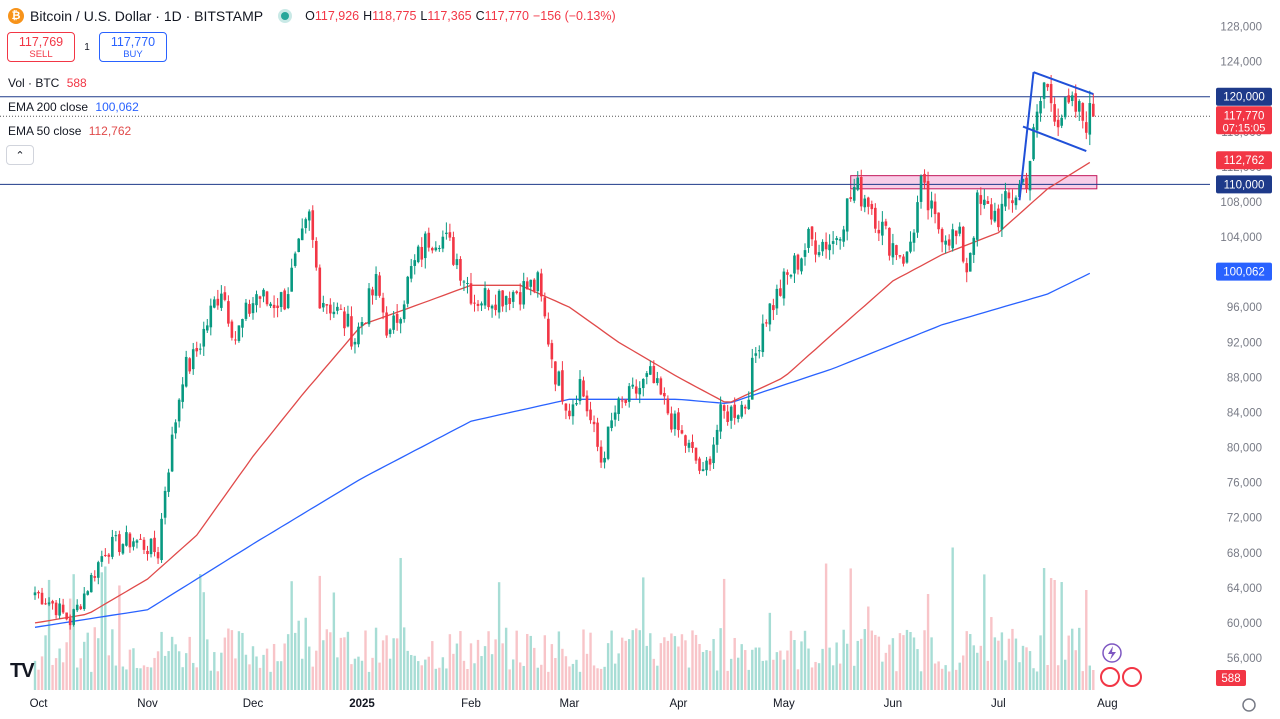 The width and height of the screenshot is (1280, 719). Describe the element at coordinates (48, 107) in the screenshot. I see `ema200-legend-name: EMA 200 close` at that location.